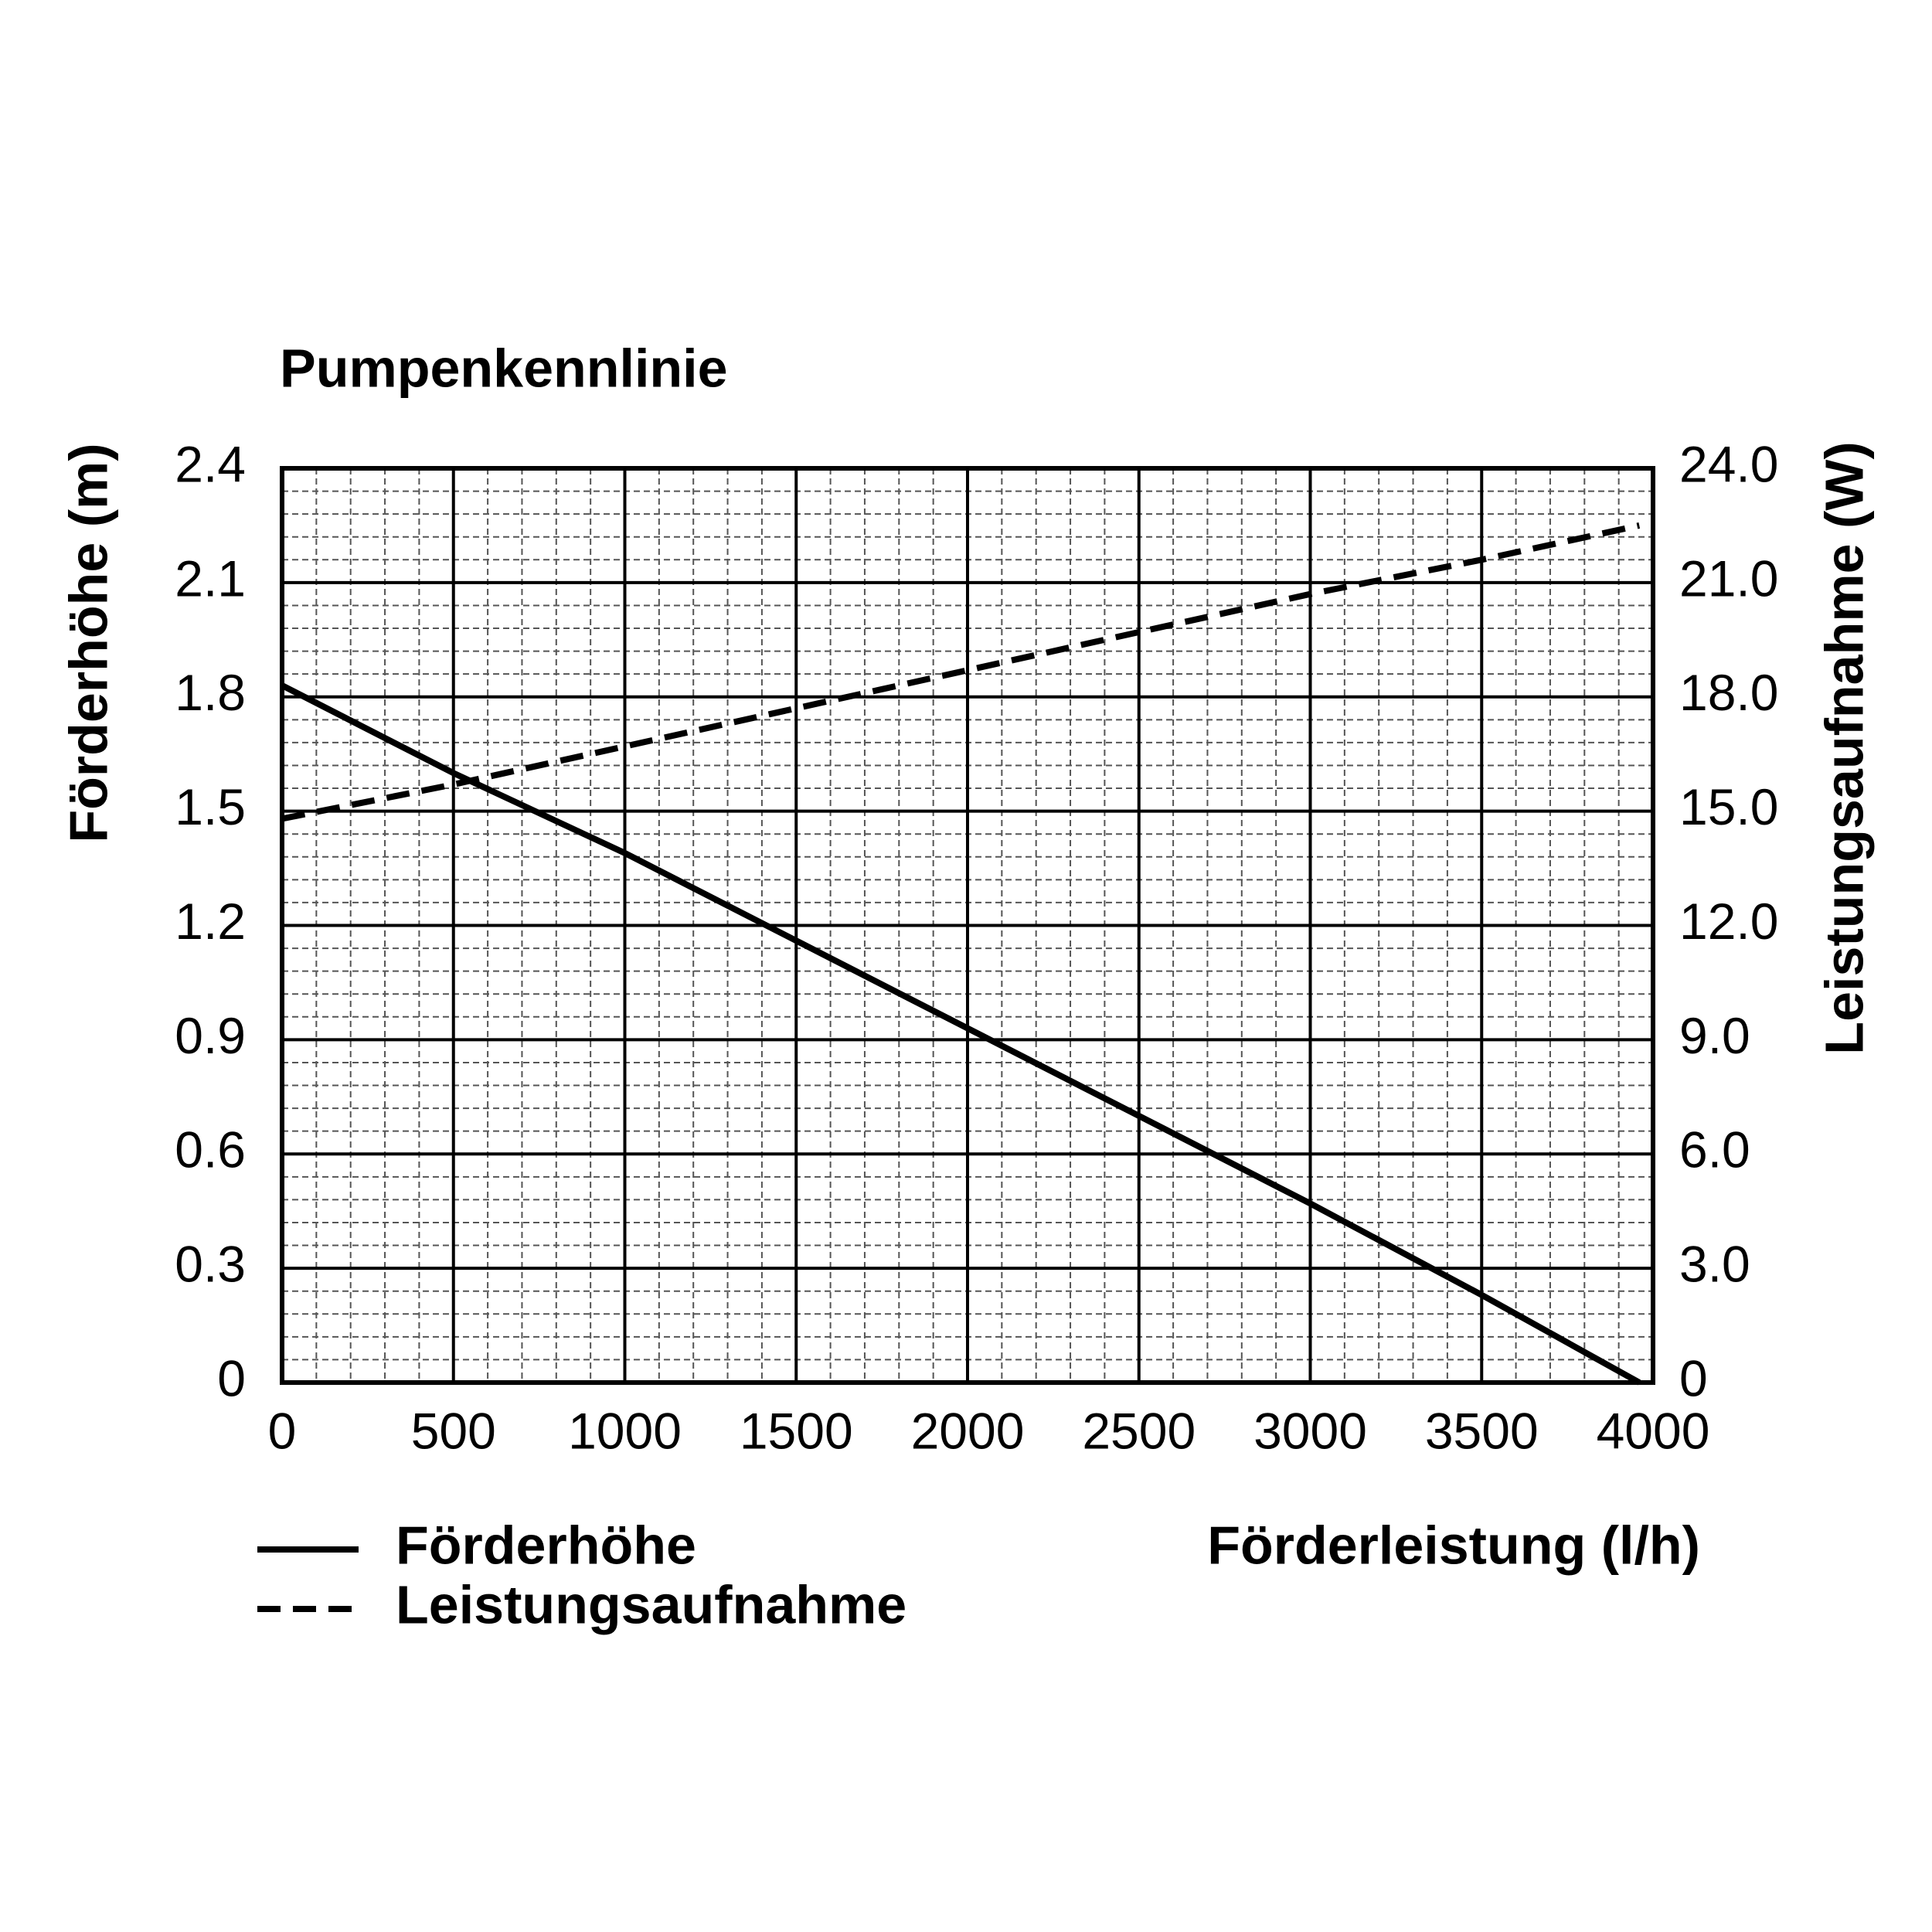 The height and width of the screenshot is (1932, 1932). Describe the element at coordinates (88, 642) in the screenshot. I see `y-axis-title: Förderhöhe (m)` at that location.